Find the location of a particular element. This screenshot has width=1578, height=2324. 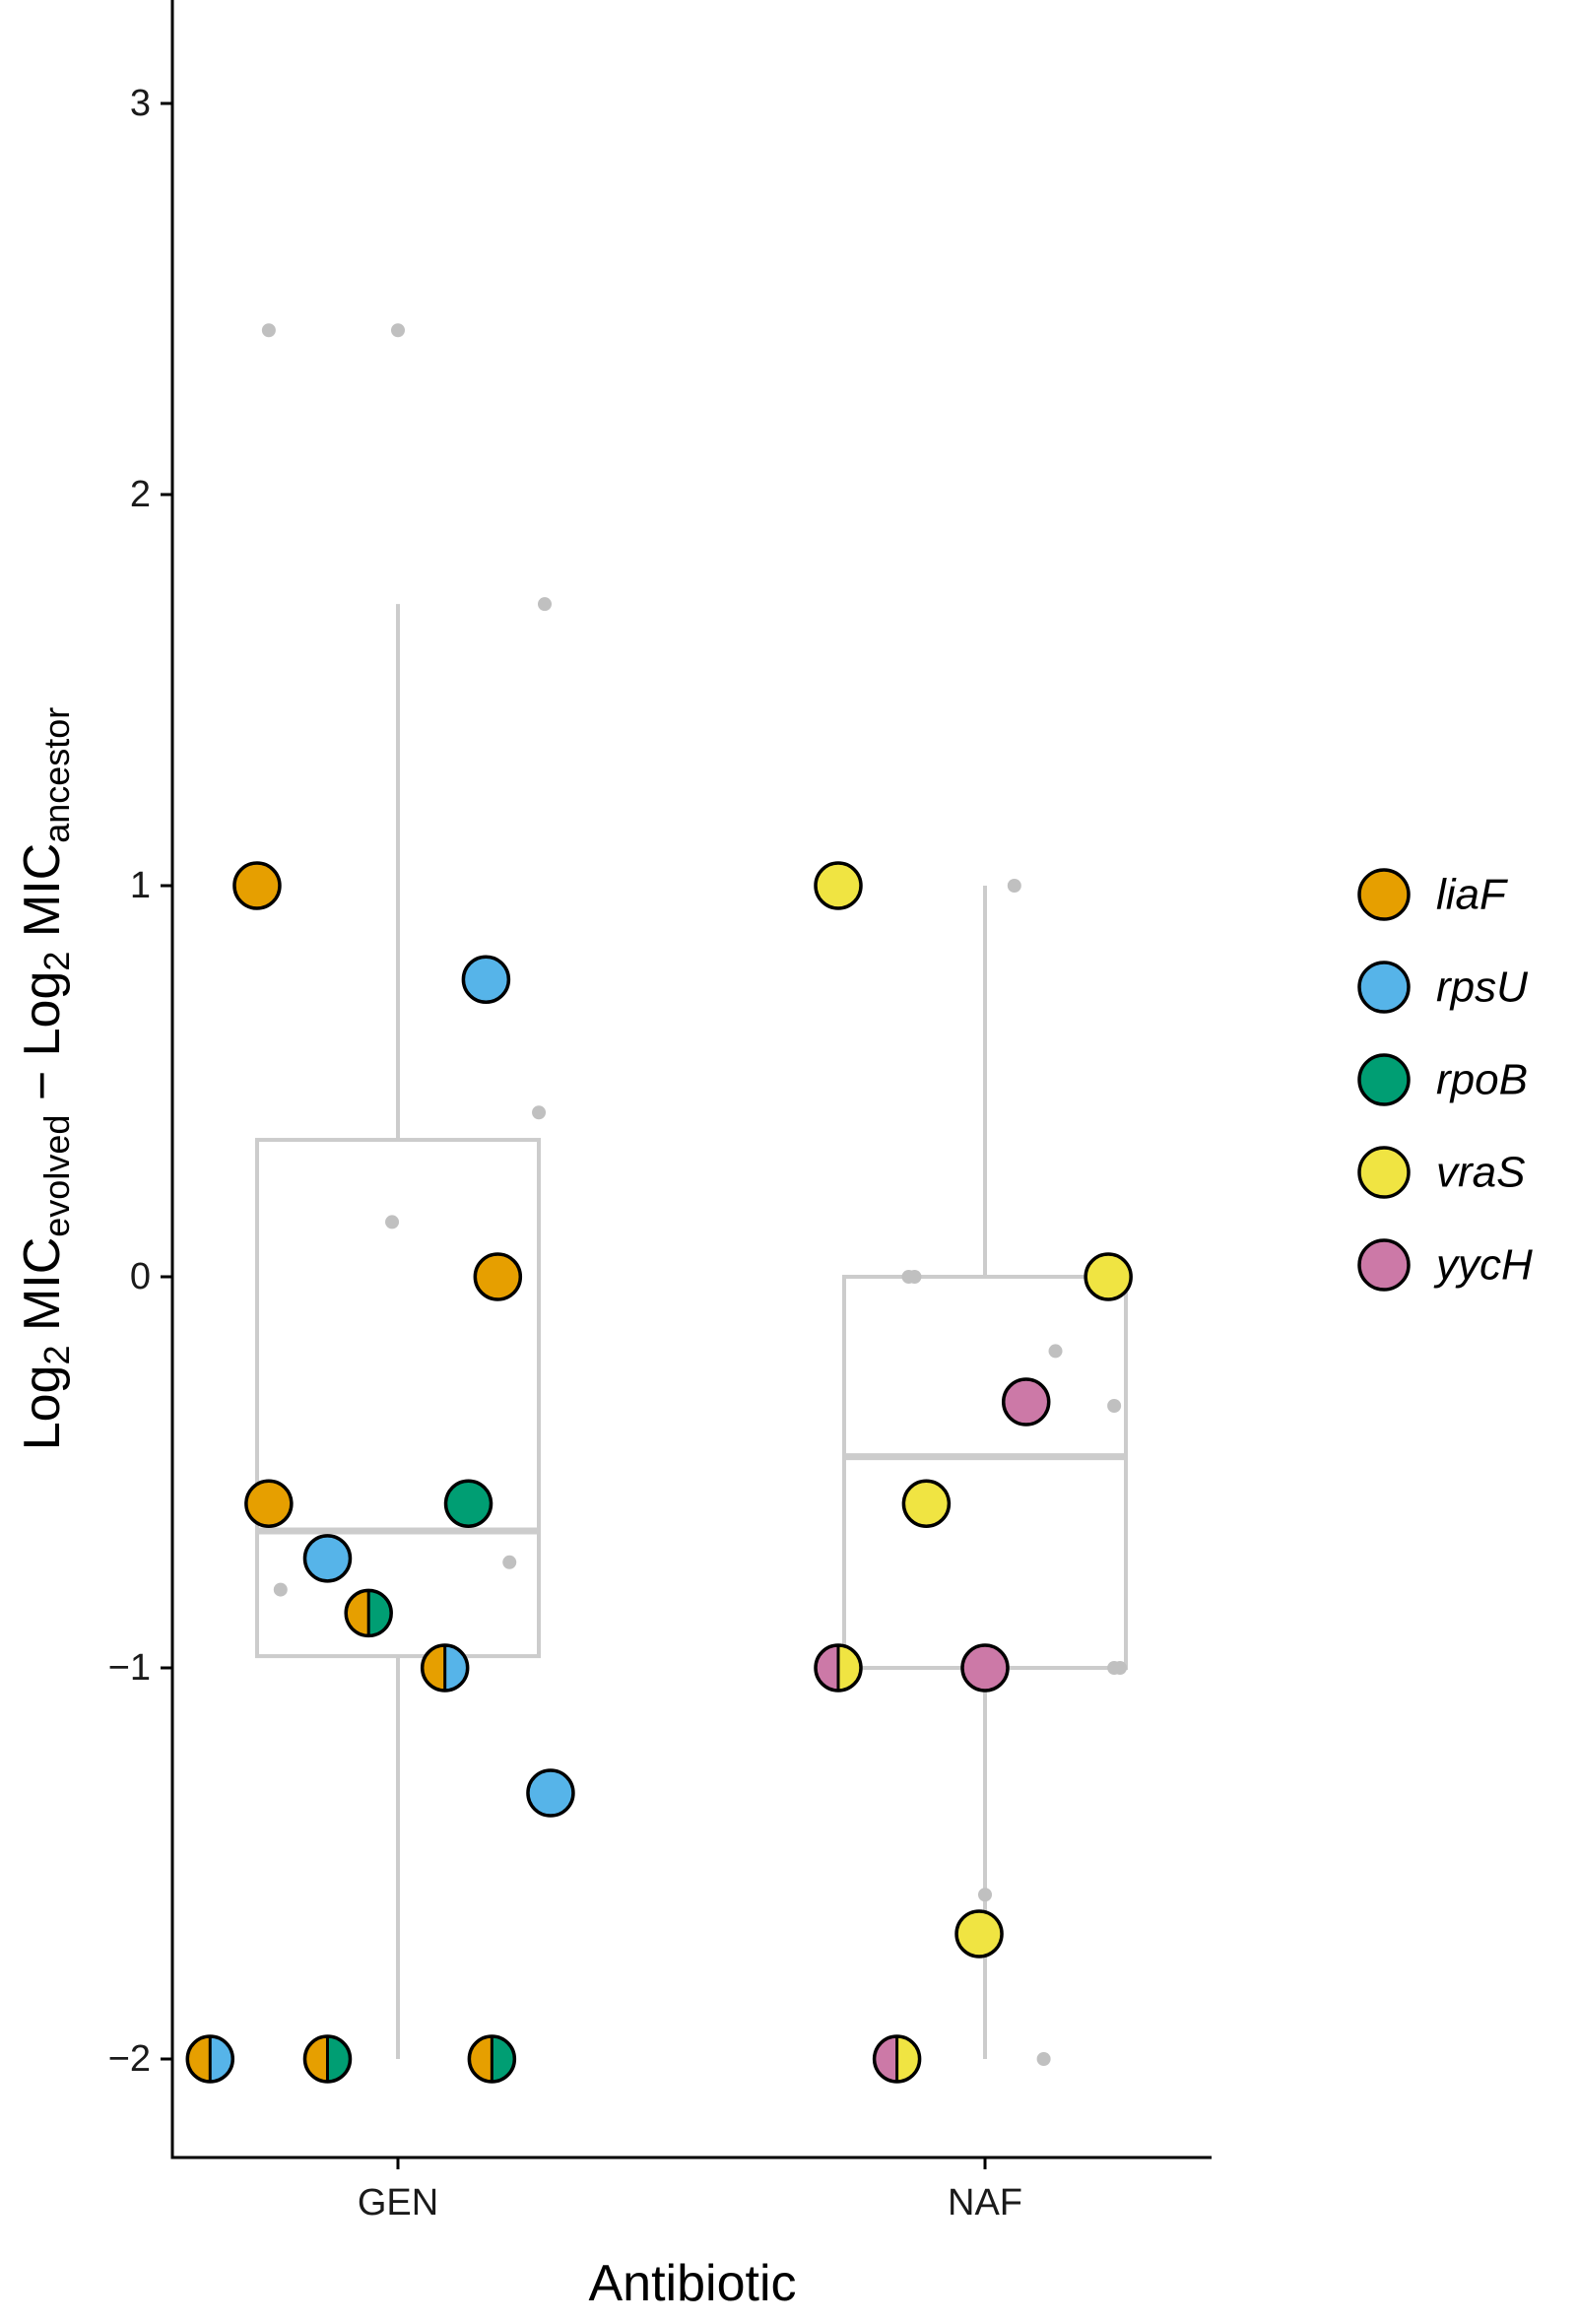

y-axis-title-part: − Log is located at coordinates (42, 1043).